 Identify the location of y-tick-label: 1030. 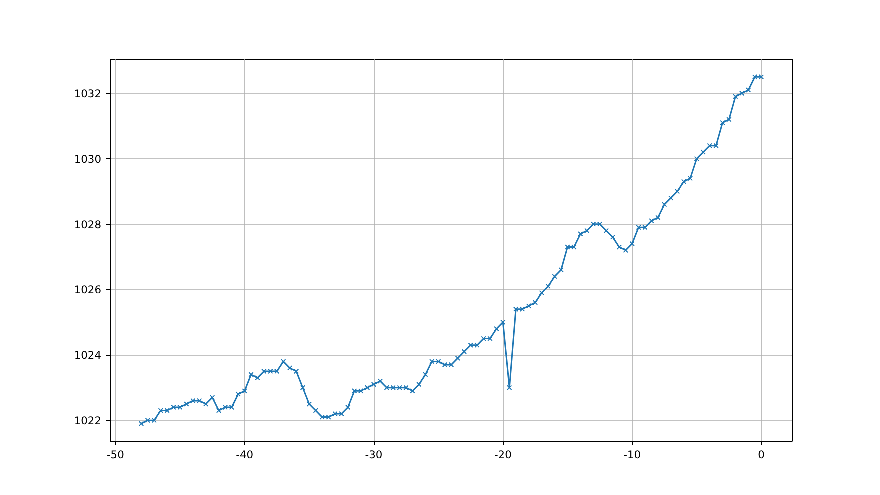
(88, 159).